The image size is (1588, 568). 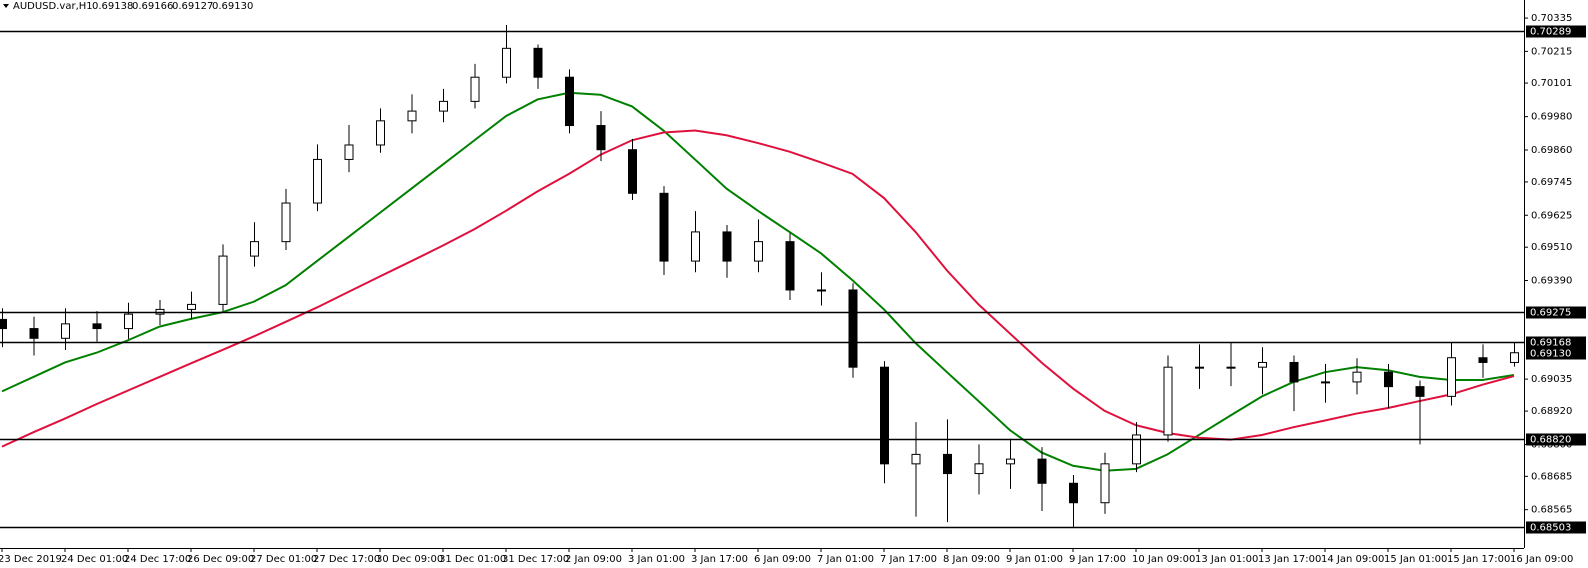 I want to click on y-tick-label: 0.69745, so click(x=1551, y=182).